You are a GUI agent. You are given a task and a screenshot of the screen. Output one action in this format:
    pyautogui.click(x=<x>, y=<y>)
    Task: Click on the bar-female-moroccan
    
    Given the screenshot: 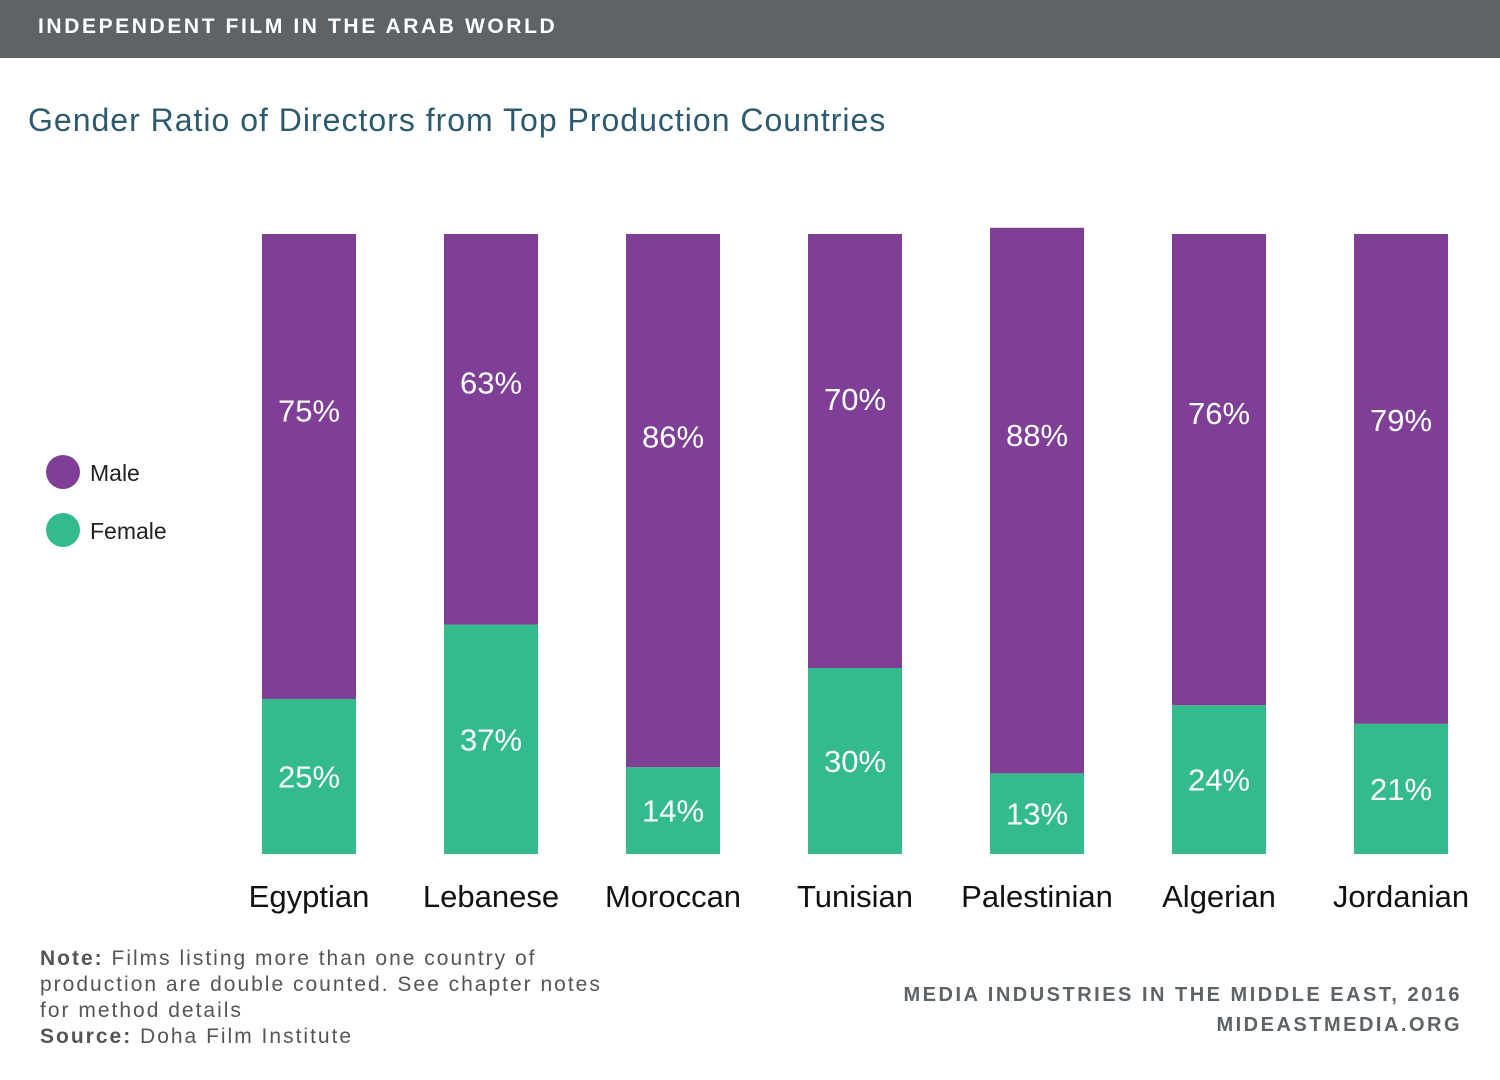 What is the action you would take?
    pyautogui.click(x=673, y=810)
    